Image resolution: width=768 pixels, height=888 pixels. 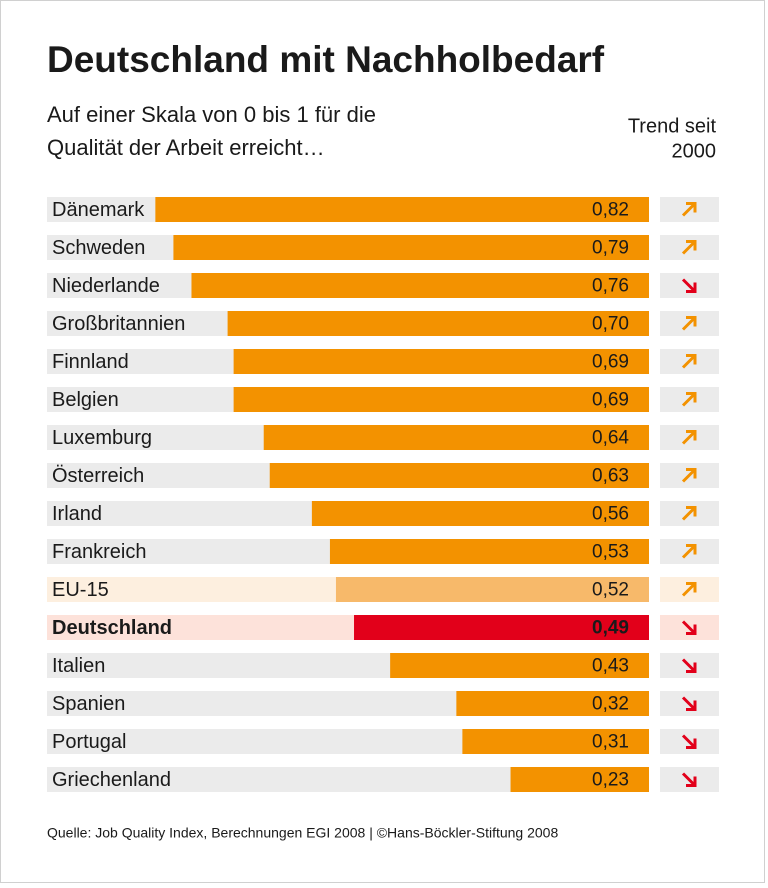 I want to click on value-label: 0,76, so click(x=610, y=286).